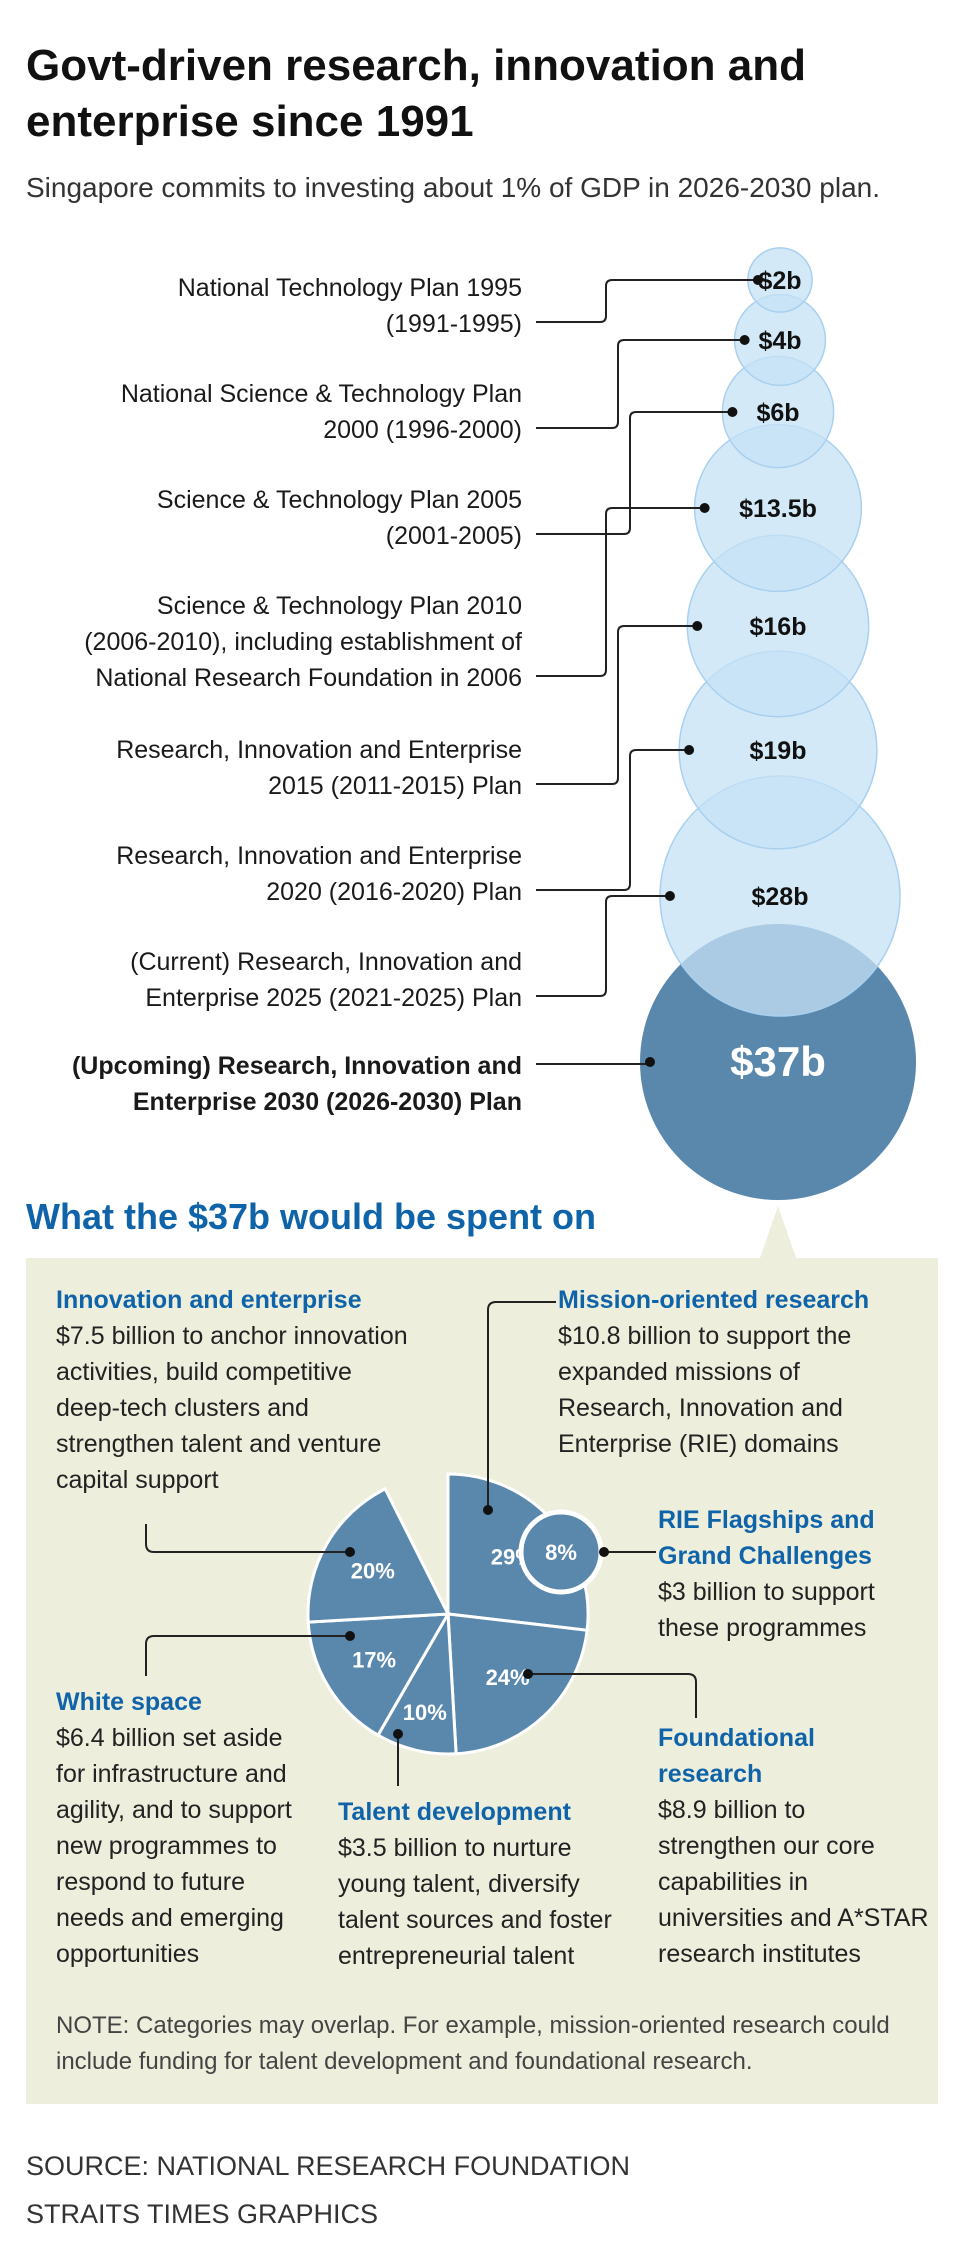  I want to click on desc-line: entrepreneurial talent, so click(456, 1956).